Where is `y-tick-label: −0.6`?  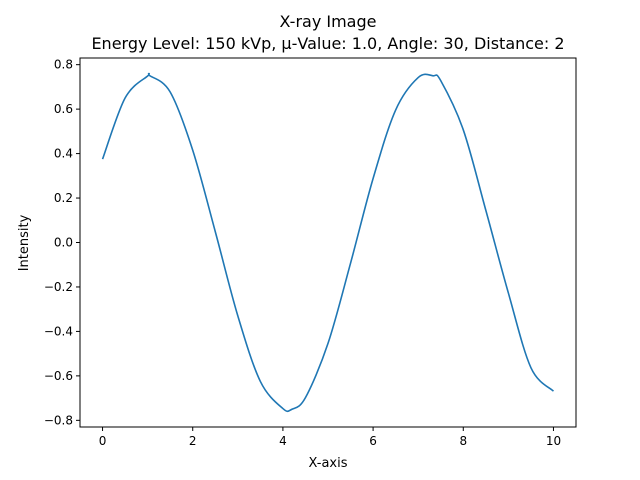
y-tick-label: −0.6 is located at coordinates (58, 376).